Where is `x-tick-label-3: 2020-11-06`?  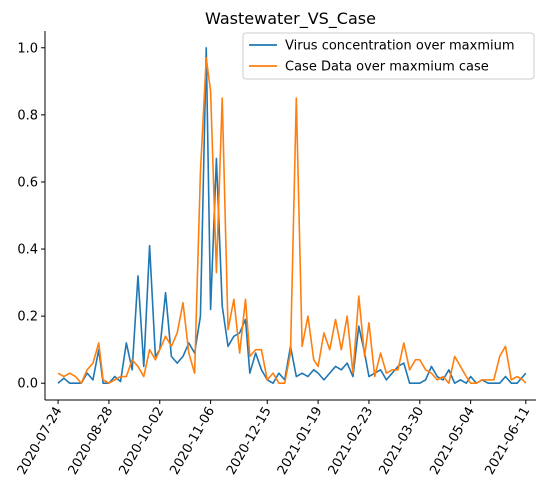 x-tick-label-3: 2020-11-06 is located at coordinates (192, 441).